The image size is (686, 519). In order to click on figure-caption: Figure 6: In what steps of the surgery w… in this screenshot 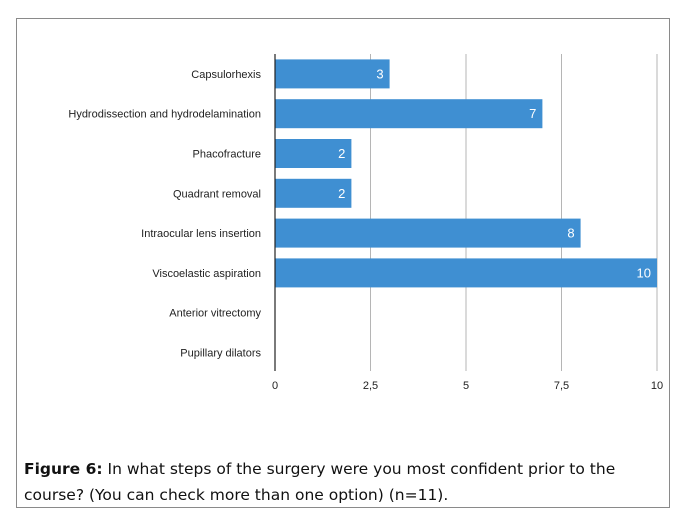, I will do `click(344, 482)`.